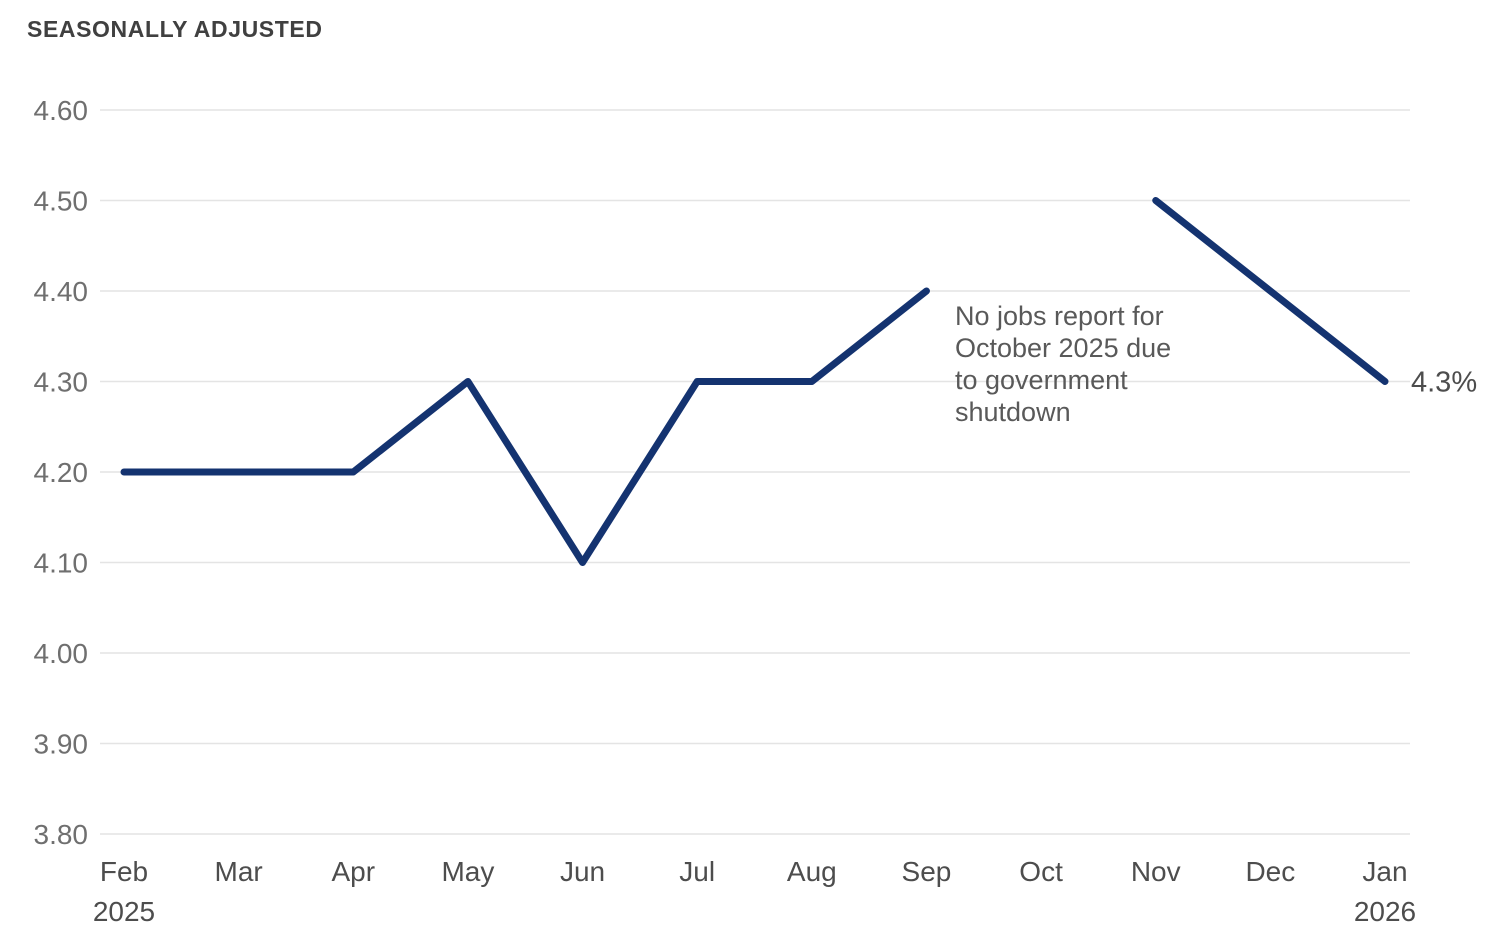  What do you see at coordinates (61, 563) in the screenshot?
I see `y-tick-label: 4.10` at bounding box center [61, 563].